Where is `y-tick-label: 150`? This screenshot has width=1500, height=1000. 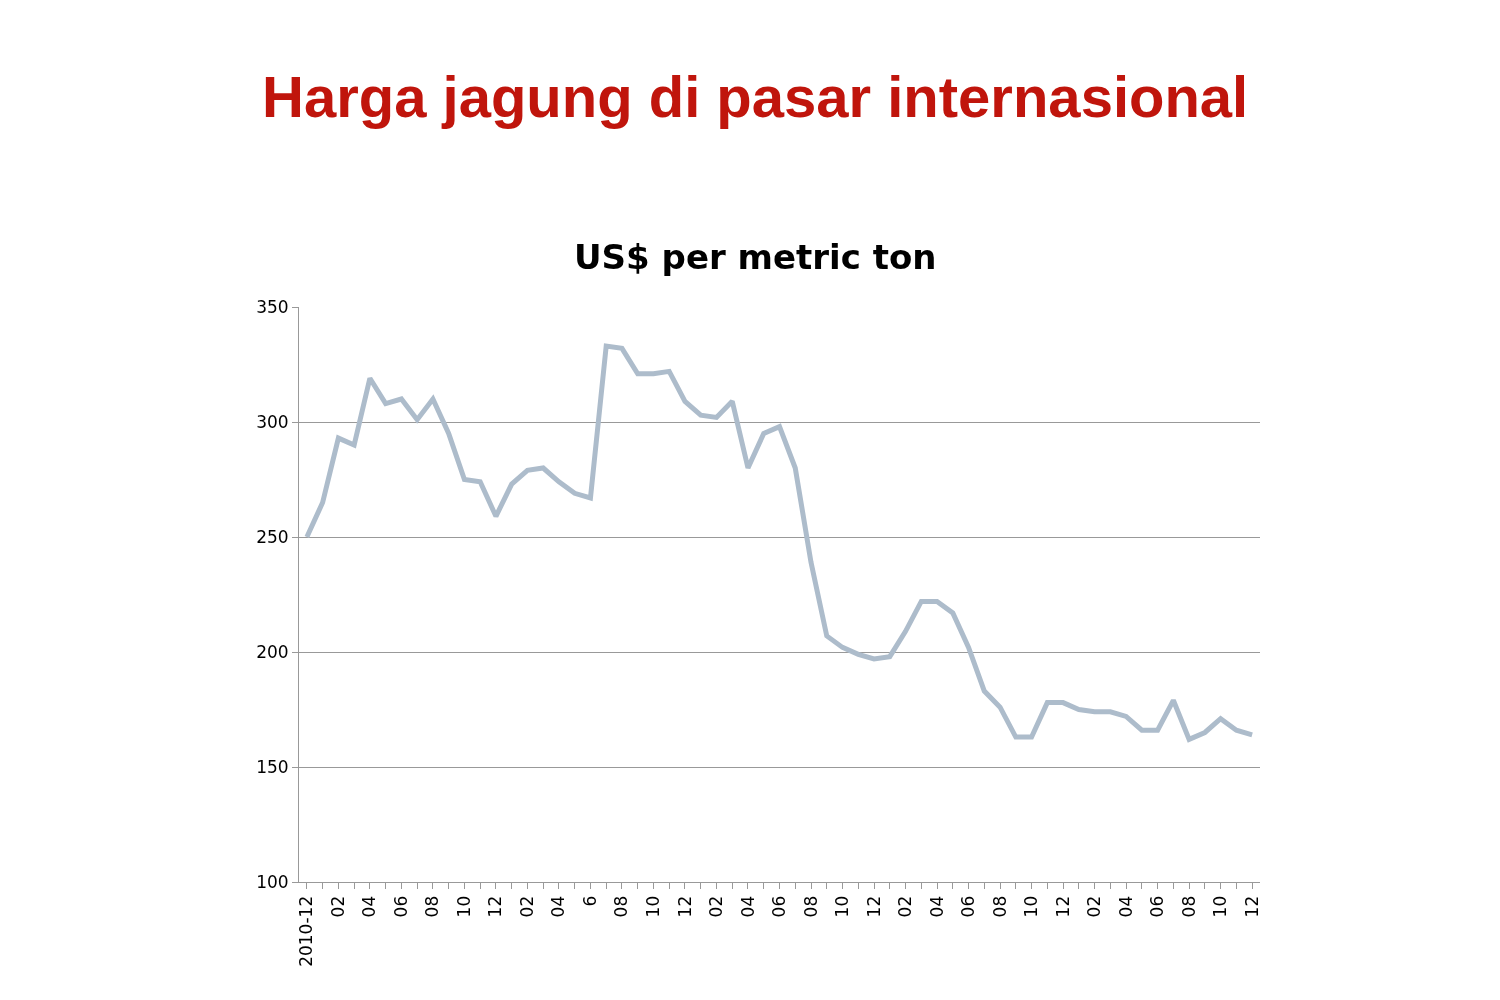 y-tick-label: 150 is located at coordinates (272, 766).